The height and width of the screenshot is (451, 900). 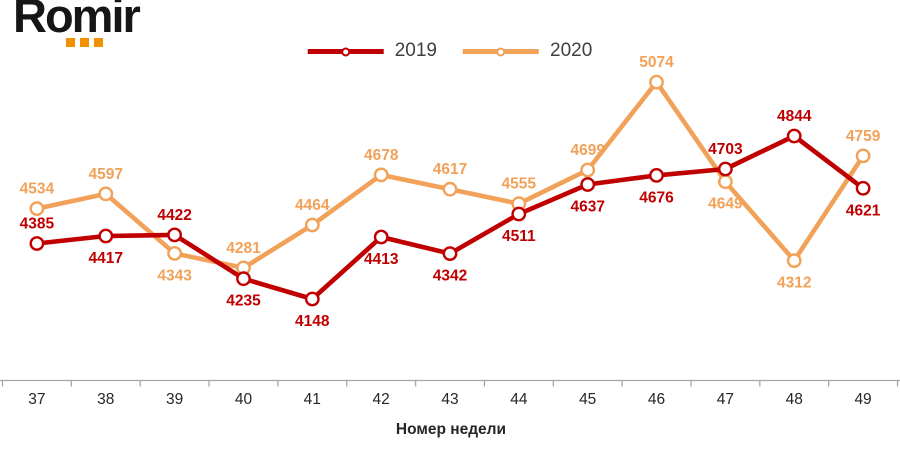 What do you see at coordinates (587, 399) in the screenshot?
I see `x-axis-tick-label: 45` at bounding box center [587, 399].